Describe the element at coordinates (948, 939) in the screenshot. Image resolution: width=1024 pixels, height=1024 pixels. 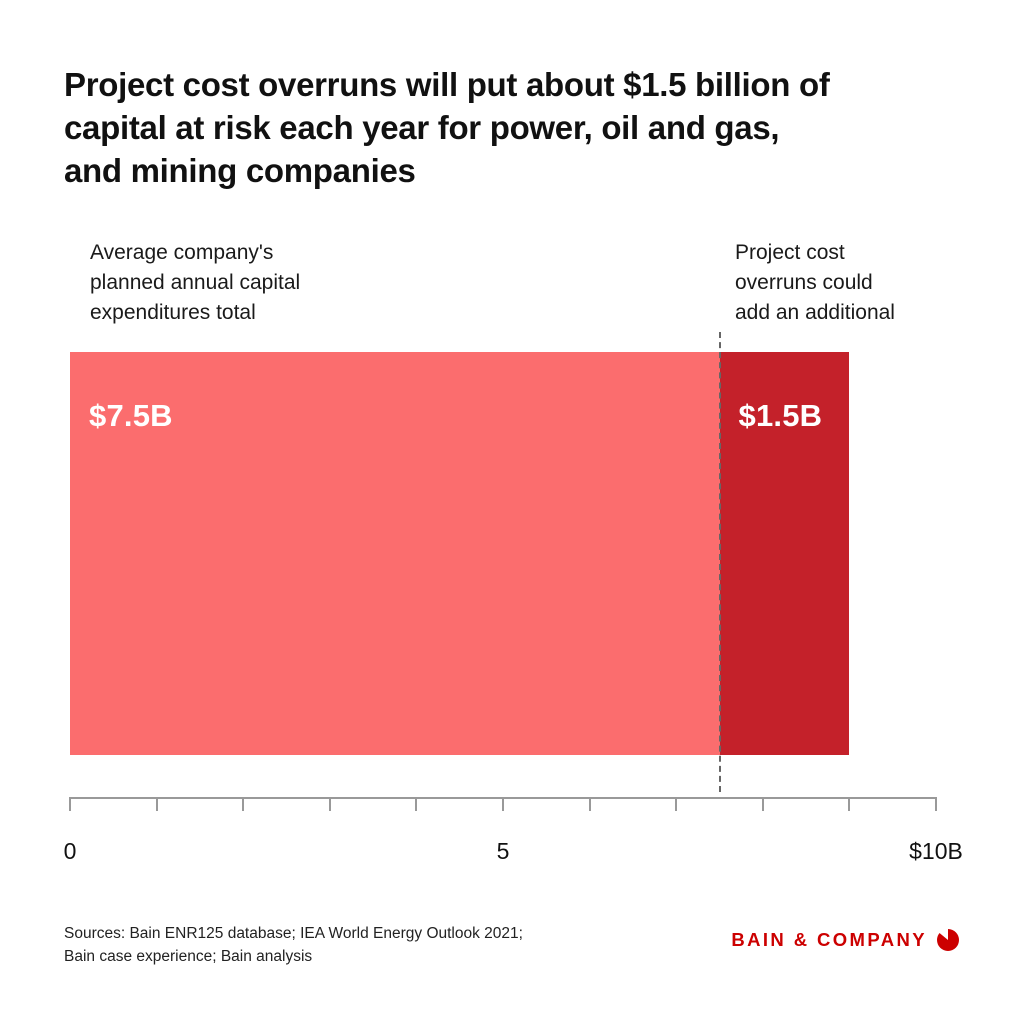
I see `bain-compass-icon` at that location.